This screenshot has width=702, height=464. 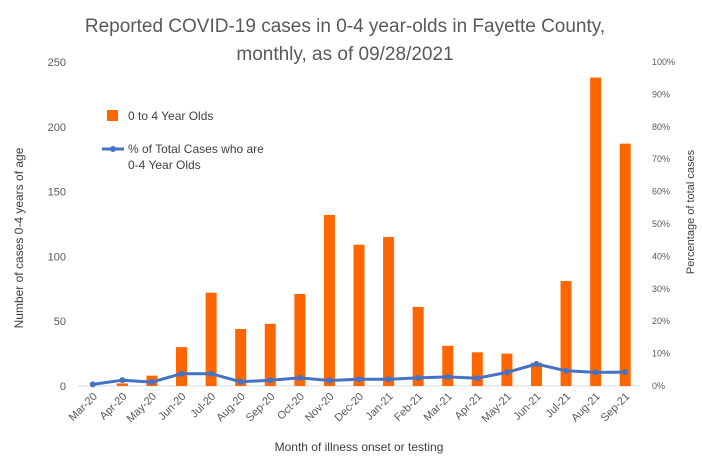 What do you see at coordinates (261, 408) in the screenshot?
I see `x-tick-label: Sep-20` at bounding box center [261, 408].